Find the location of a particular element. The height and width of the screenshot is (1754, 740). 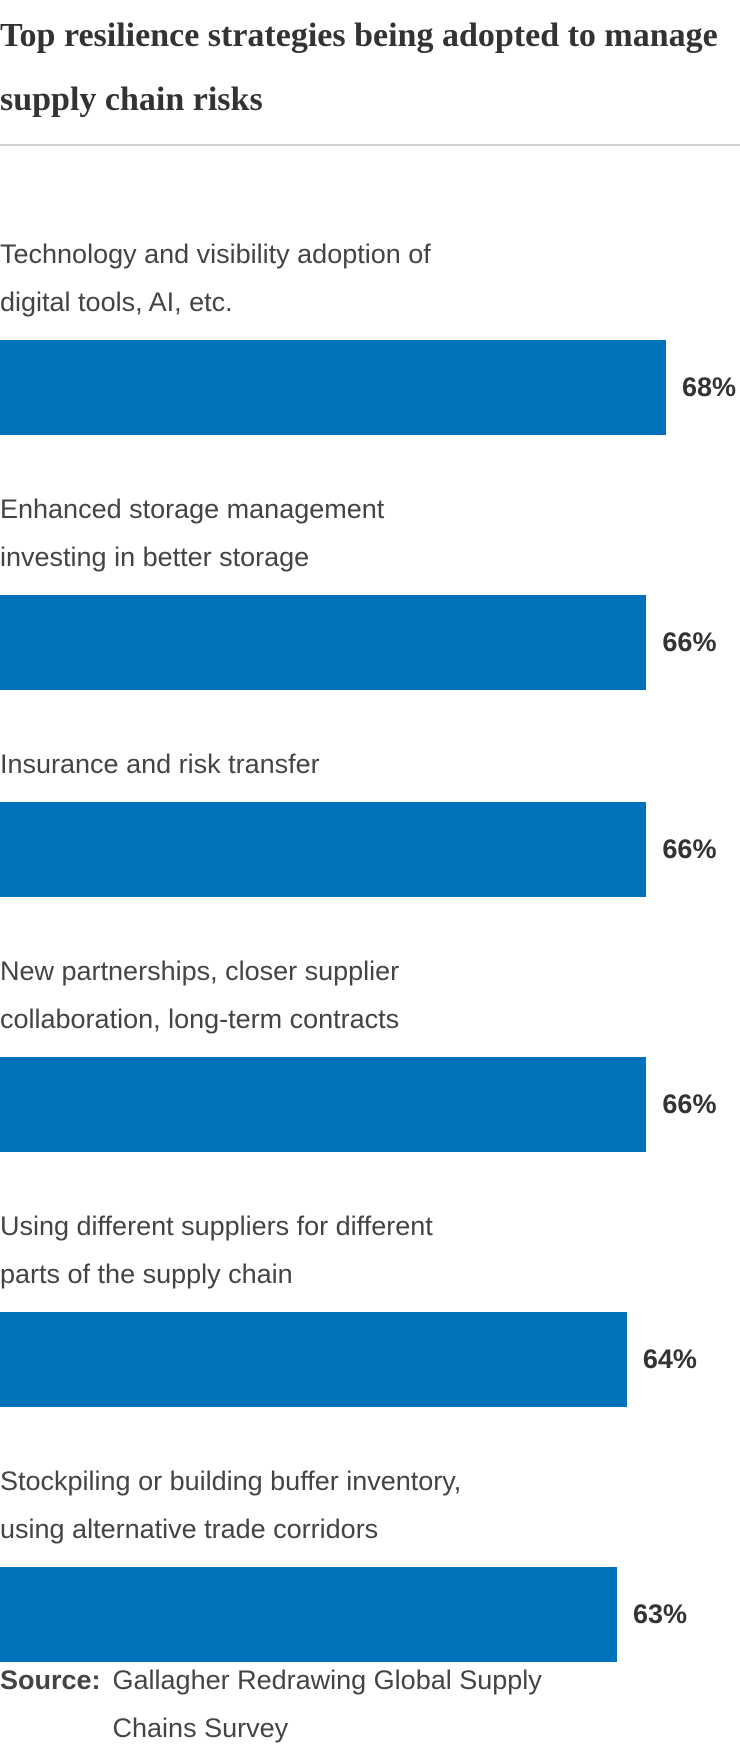

category-label: Insurance and risk transfer is located at coordinates (160, 764).